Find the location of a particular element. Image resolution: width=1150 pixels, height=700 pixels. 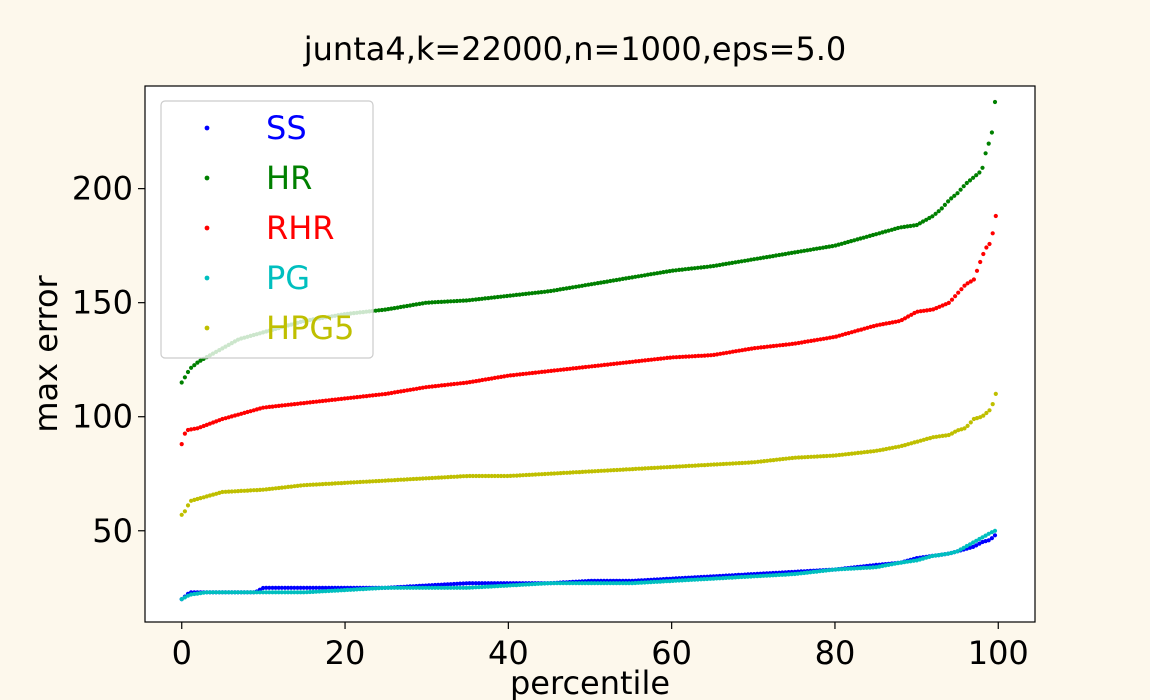

legend-label: HPG5 is located at coordinates (310, 328).